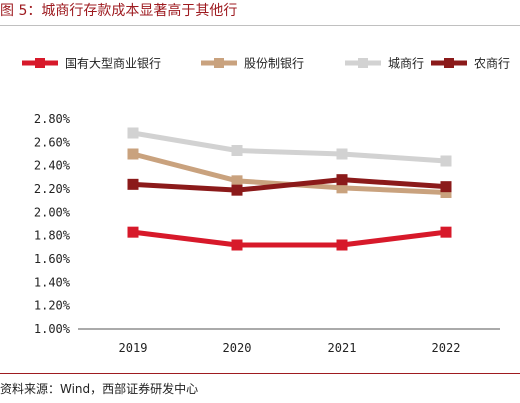  Describe the element at coordinates (52, 212) in the screenshot. I see `y-tick-label: 2.00%` at that location.